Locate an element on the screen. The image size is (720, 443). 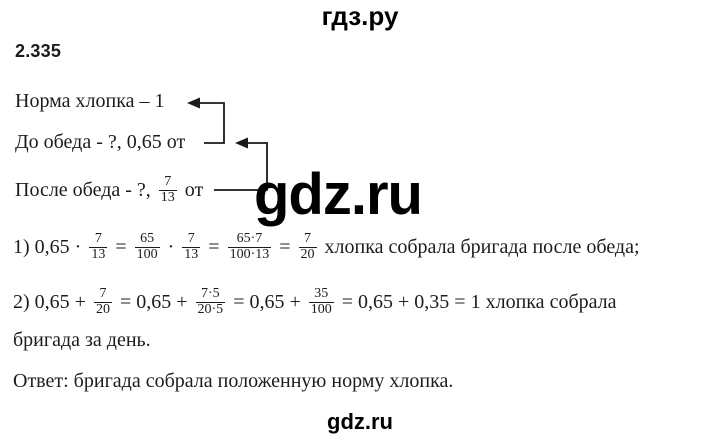
fraction-numerator: 7·5 is located at coordinates (210, 293).